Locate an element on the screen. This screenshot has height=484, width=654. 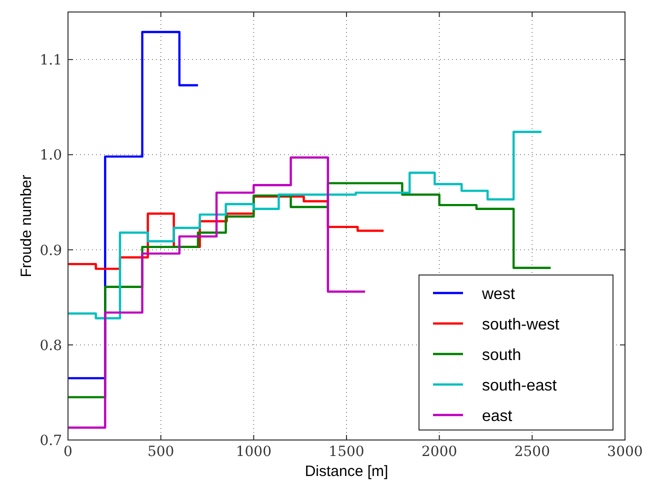
x-axis-title: Distance [m] is located at coordinates (346, 471).